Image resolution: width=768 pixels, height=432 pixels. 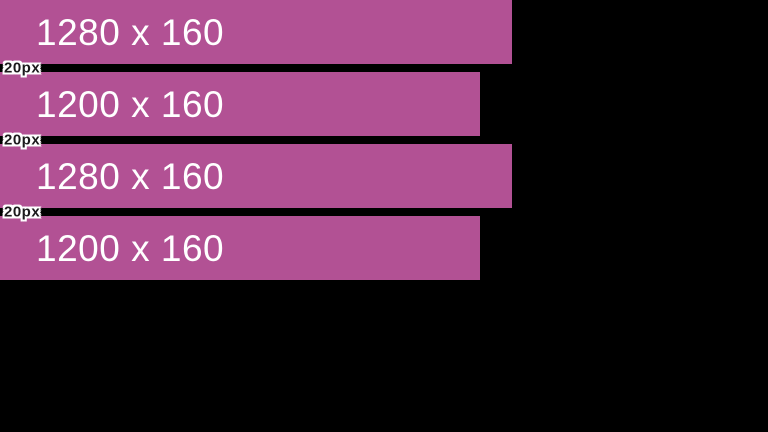 I want to click on gap-row-1: 20px, so click(x=384, y=68).